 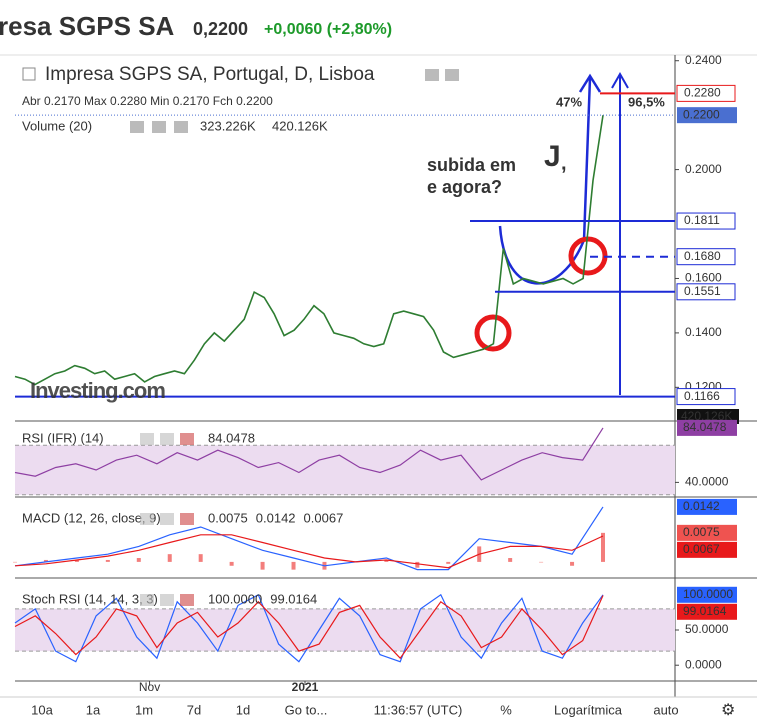 I want to click on volume-title: Volume (20), so click(x=57, y=125).